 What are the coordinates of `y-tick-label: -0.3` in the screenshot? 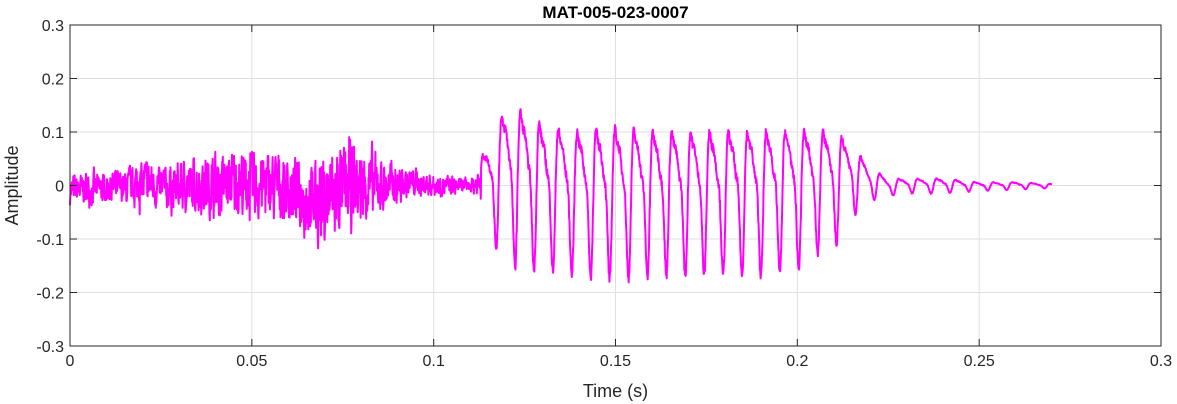 It's located at (50, 347).